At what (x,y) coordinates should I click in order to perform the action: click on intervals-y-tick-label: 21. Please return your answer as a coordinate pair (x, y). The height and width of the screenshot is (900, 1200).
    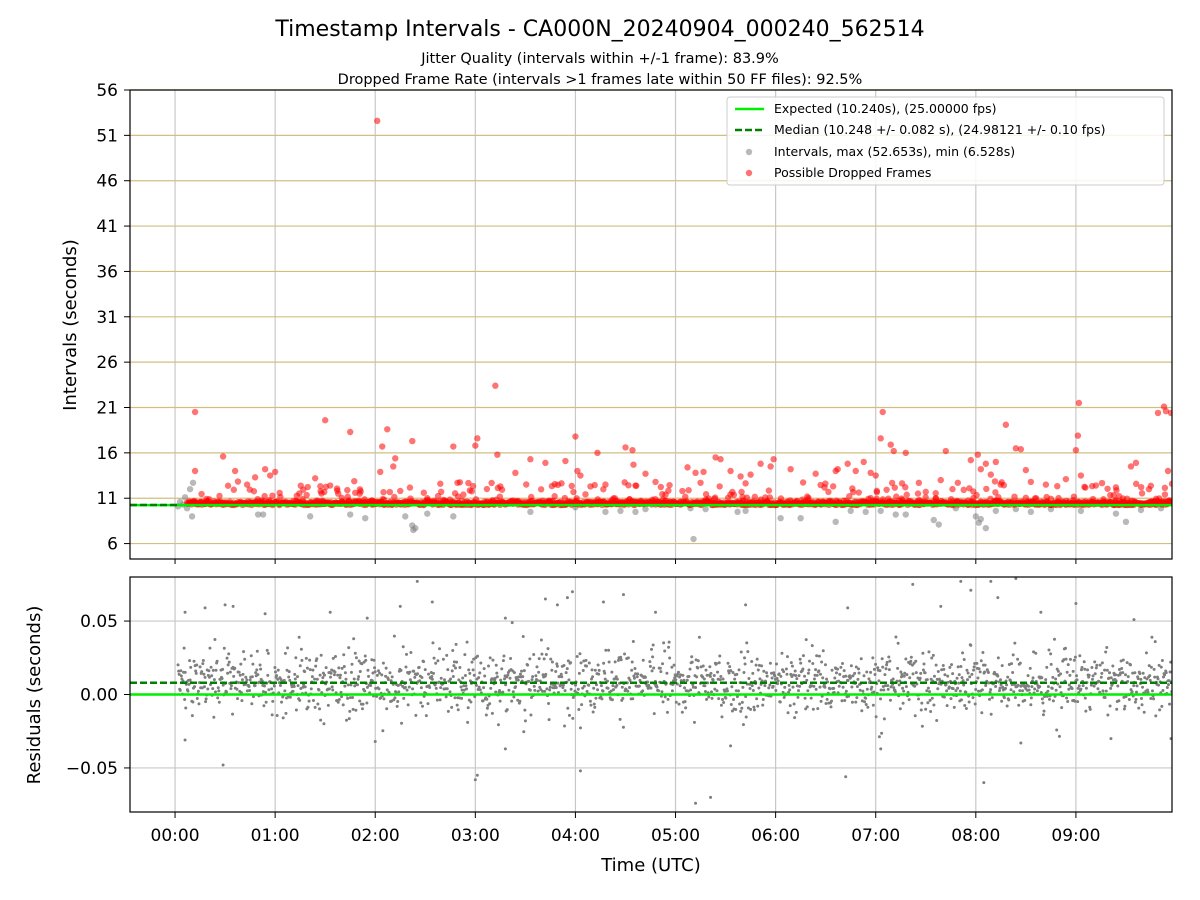
    Looking at the image, I should click on (107, 409).